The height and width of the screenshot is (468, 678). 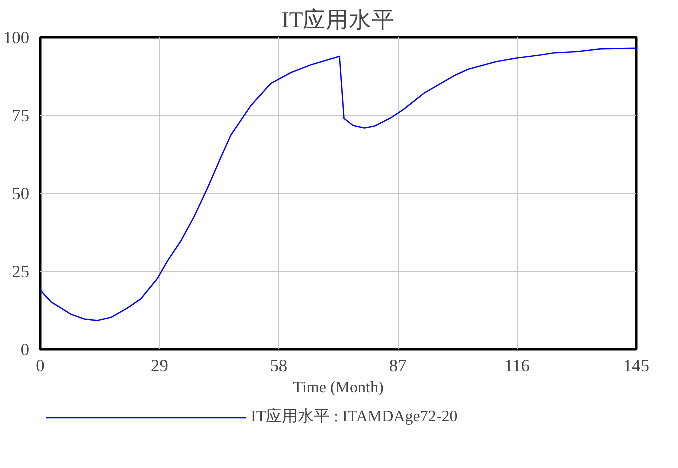 I want to click on chart-title: IT应用水平, so click(x=339, y=20).